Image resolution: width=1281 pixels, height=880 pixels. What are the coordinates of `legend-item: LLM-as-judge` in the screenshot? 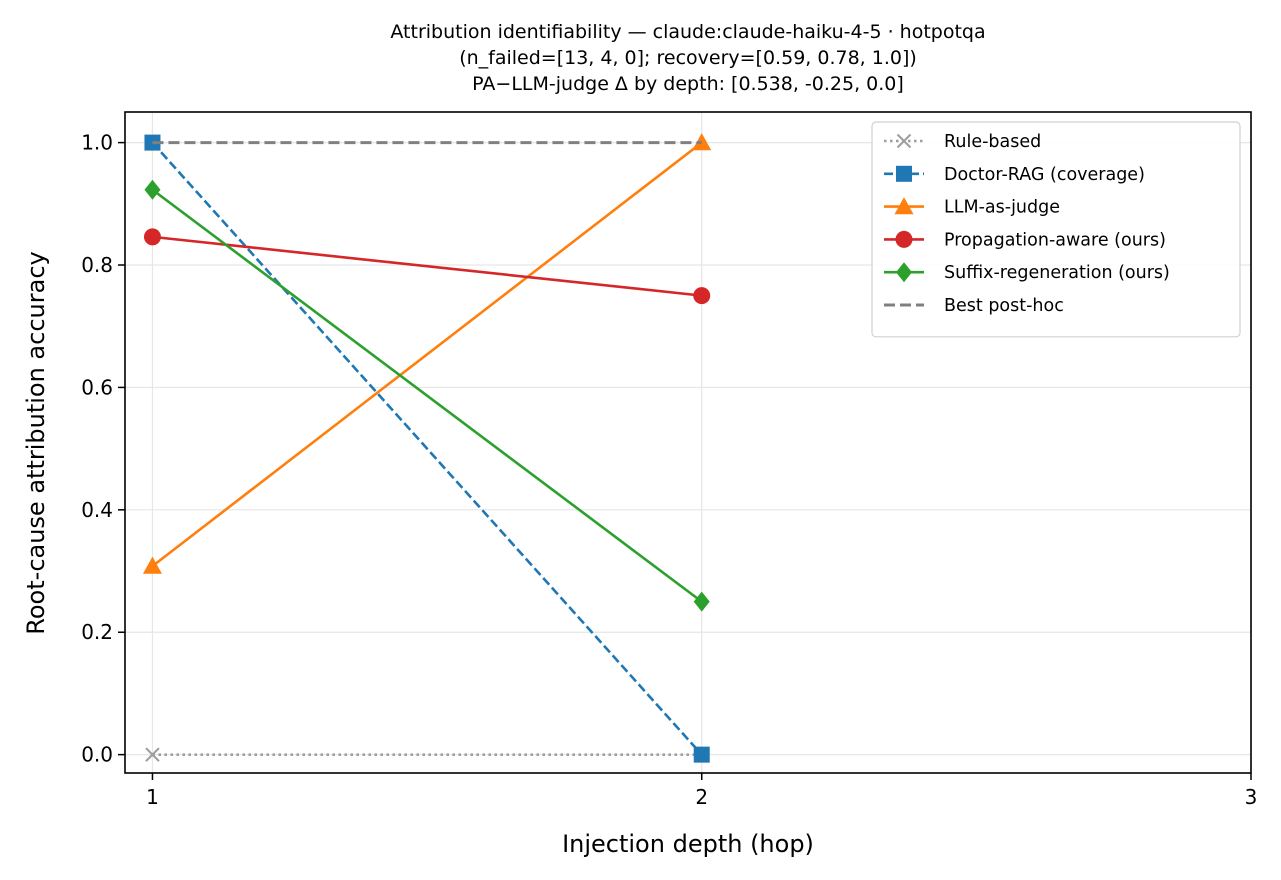 It's located at (972, 207).